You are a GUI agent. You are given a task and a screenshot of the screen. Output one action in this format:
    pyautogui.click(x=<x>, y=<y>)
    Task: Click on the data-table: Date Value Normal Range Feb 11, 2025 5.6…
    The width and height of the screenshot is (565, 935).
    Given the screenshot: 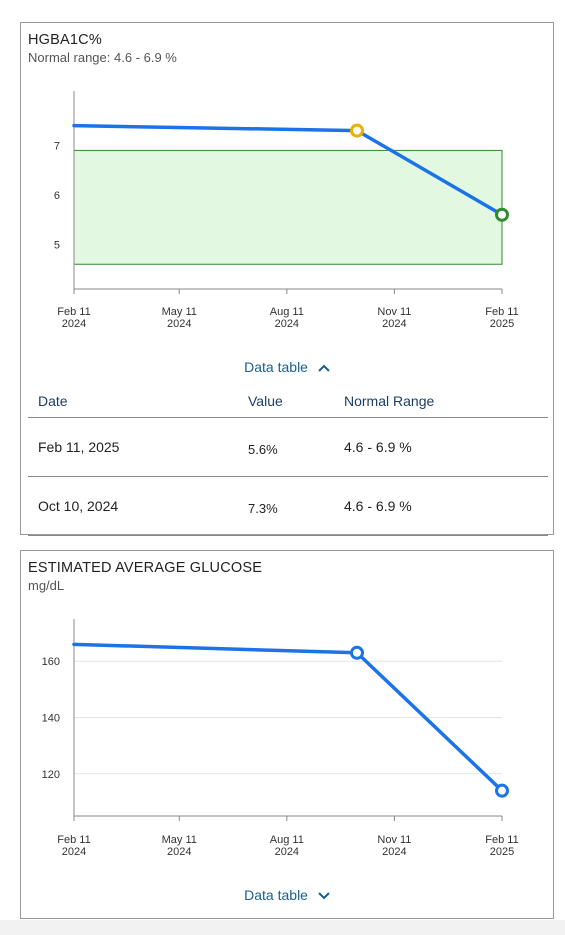 What is the action you would take?
    pyautogui.click(x=288, y=460)
    